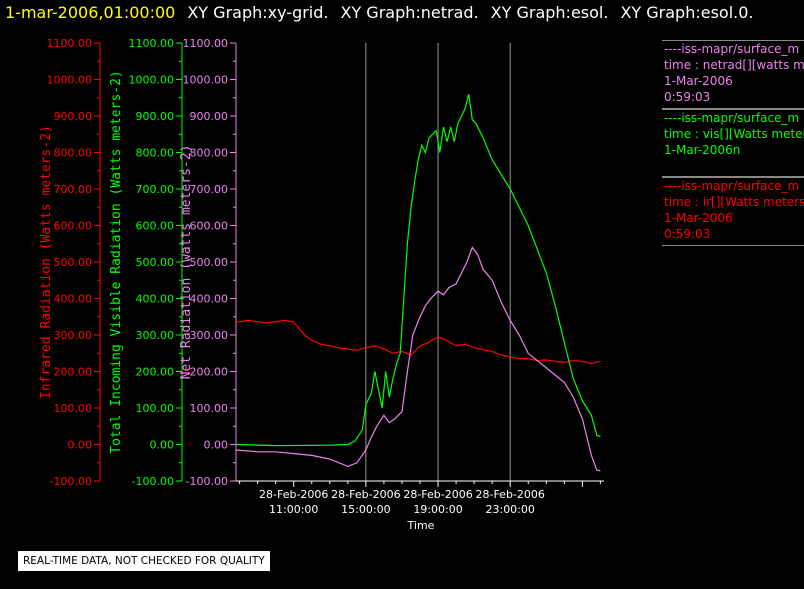 Image resolution: width=804 pixels, height=589 pixels. Describe the element at coordinates (437, 509) in the screenshot. I see `x-tick-label: 19:00:00` at that location.